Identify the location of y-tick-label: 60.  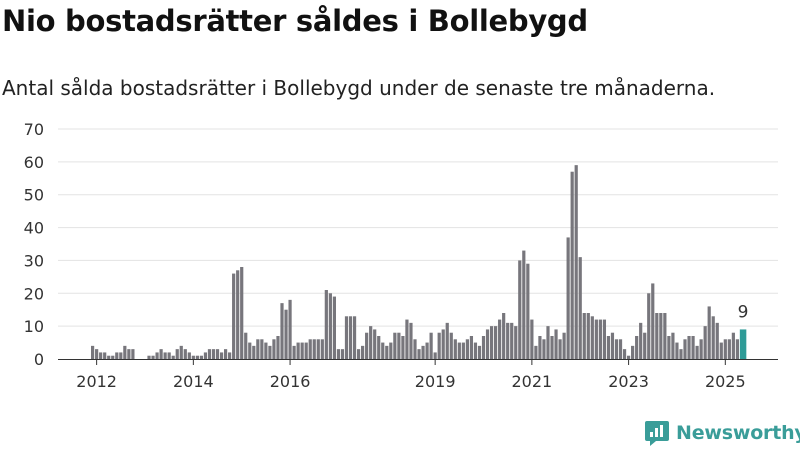
(34, 162).